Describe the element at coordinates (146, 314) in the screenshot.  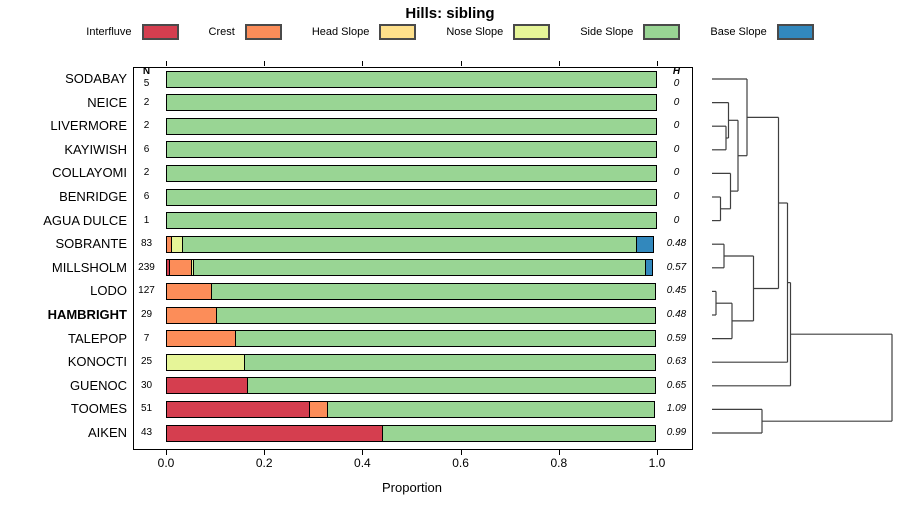
I see `n-value: 29` at that location.